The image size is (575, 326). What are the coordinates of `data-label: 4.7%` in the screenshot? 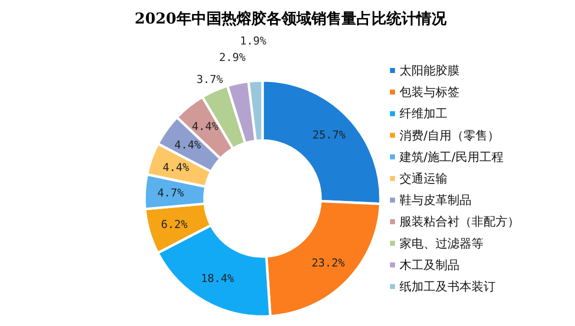 It's located at (170, 193).